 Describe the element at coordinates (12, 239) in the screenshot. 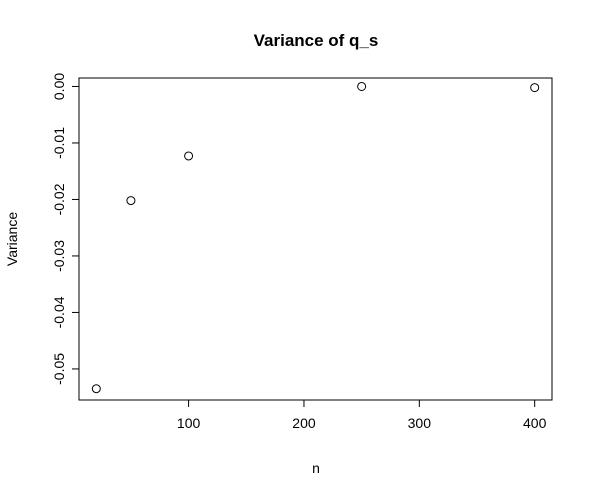

I see `y-axis-label: Variance` at that location.